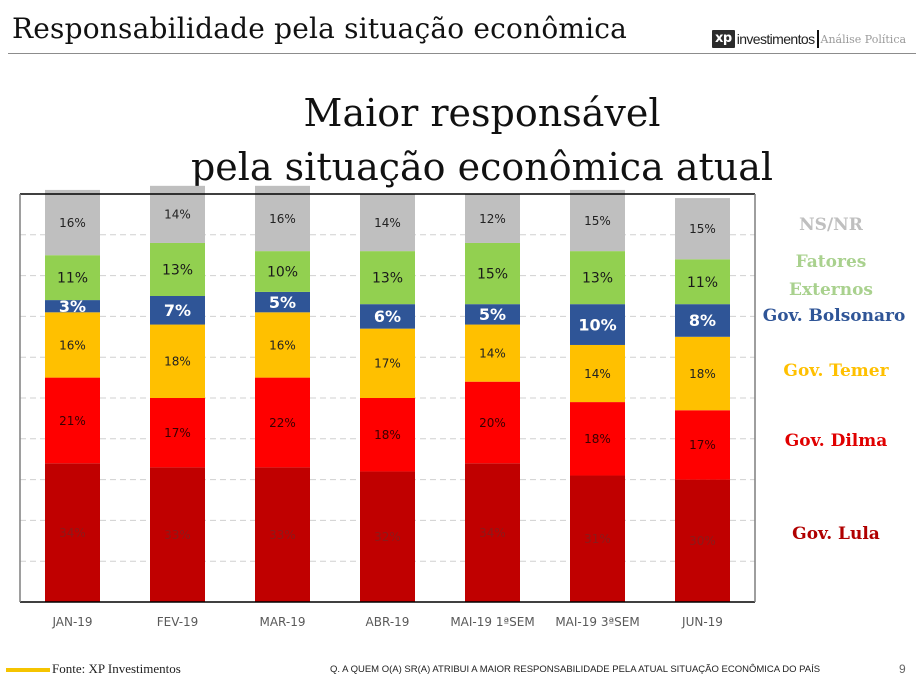 This screenshot has width=917, height=682. Describe the element at coordinates (597, 622) in the screenshot. I see `x-tick-label: MAI-19 3ªSEM` at that location.